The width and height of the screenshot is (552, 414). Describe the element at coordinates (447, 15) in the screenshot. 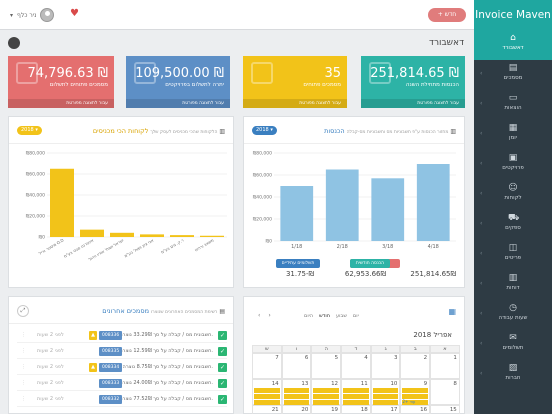

I see `new-button: + חדש` at that location.